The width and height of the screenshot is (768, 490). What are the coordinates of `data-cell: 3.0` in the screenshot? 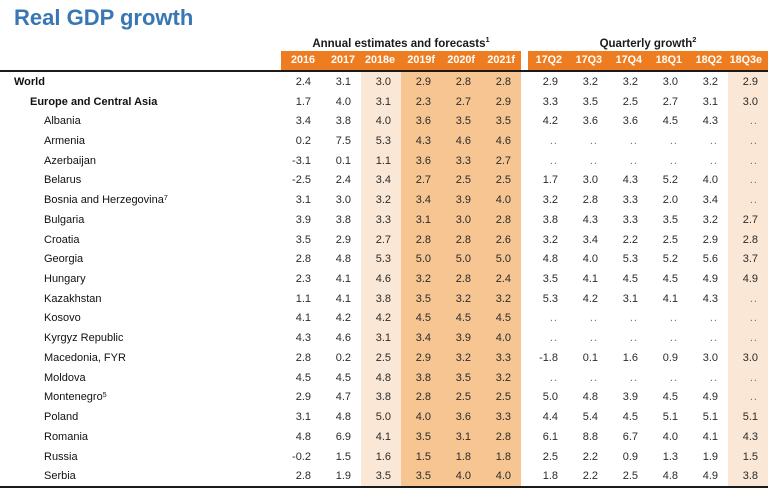 It's located at (748, 101).